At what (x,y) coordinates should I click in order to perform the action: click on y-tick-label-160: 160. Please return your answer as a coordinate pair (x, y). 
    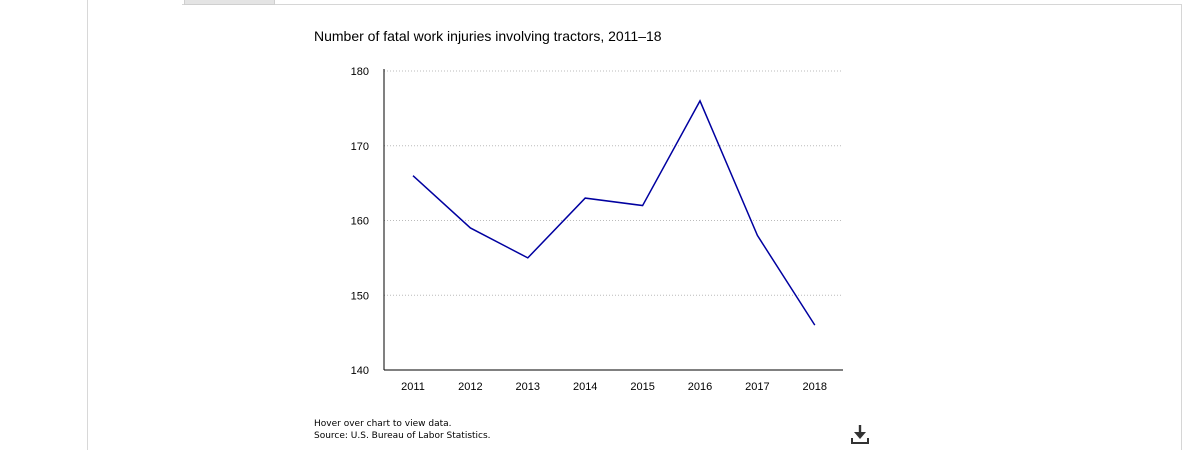
    Looking at the image, I should click on (360, 222).